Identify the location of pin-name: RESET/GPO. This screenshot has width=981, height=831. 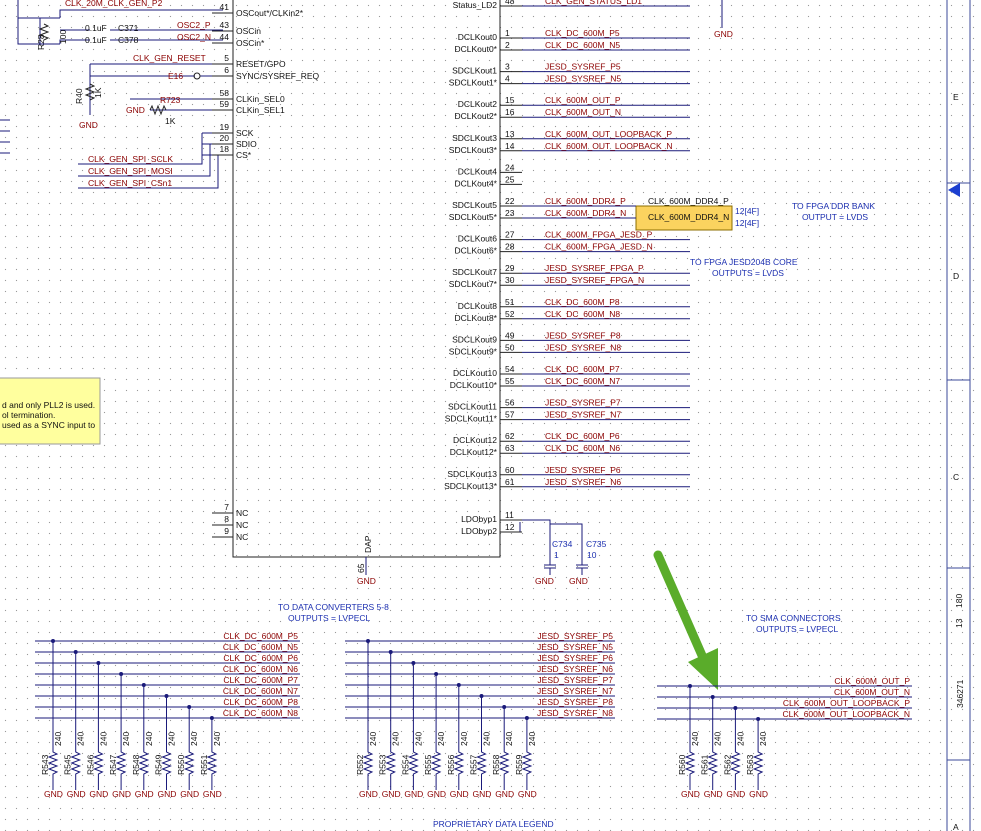
(261, 64).